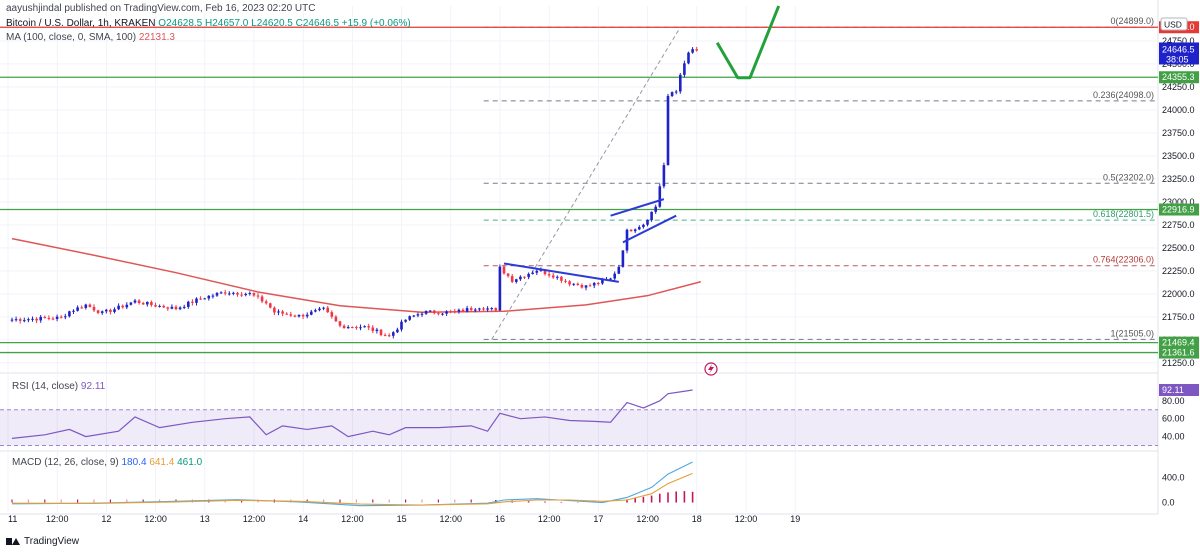  Describe the element at coordinates (1178, 210) in the screenshot. I see `support-price-tag: 22916.9` at that location.